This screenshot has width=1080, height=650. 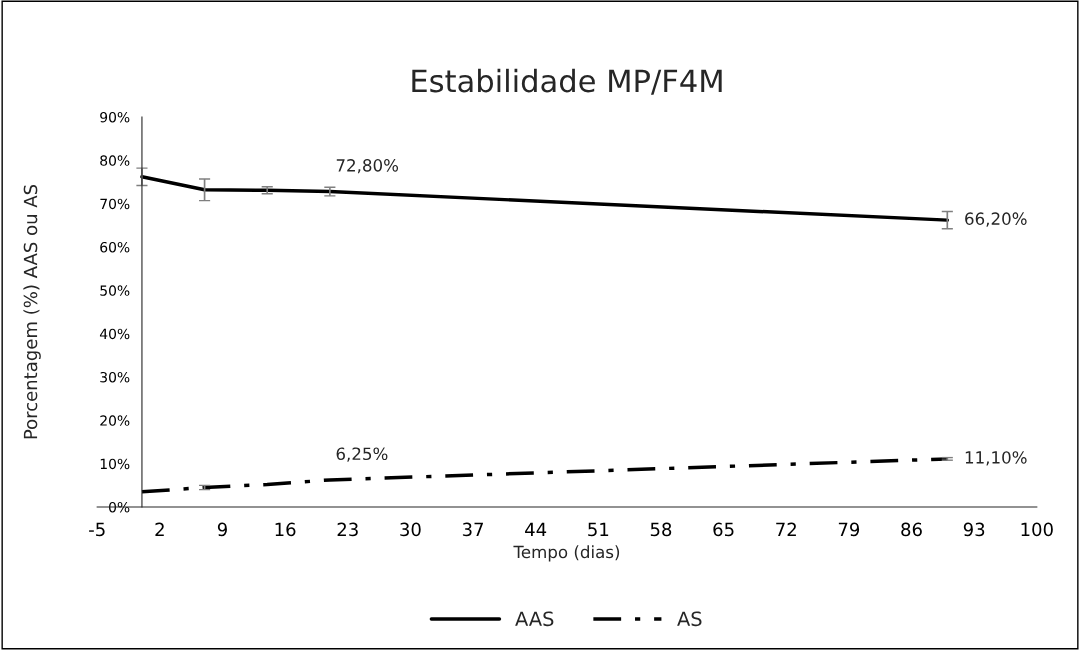 What do you see at coordinates (115, 464) in the screenshot?
I see `y-tick-label: 10%` at bounding box center [115, 464].